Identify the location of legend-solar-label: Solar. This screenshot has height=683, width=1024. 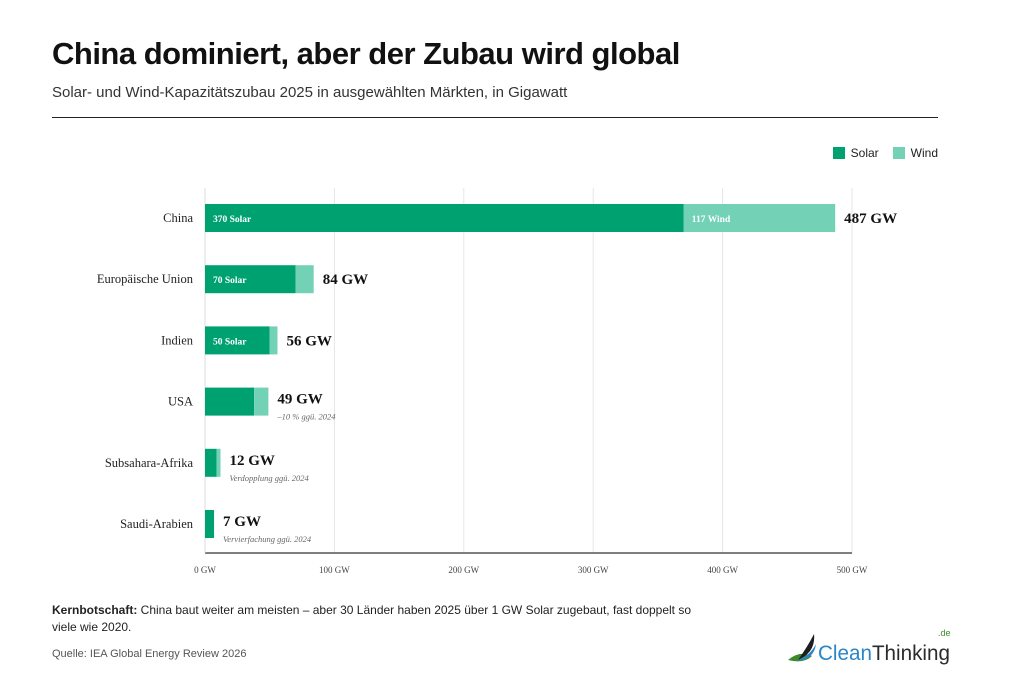
(864, 153).